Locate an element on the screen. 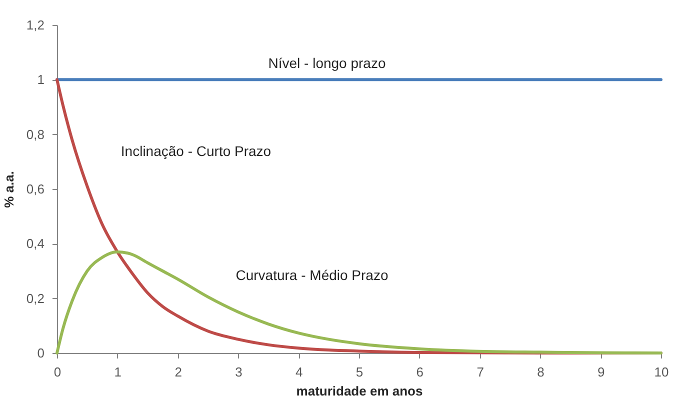 The image size is (692, 403). x-tick-label: 3 is located at coordinates (238, 372).